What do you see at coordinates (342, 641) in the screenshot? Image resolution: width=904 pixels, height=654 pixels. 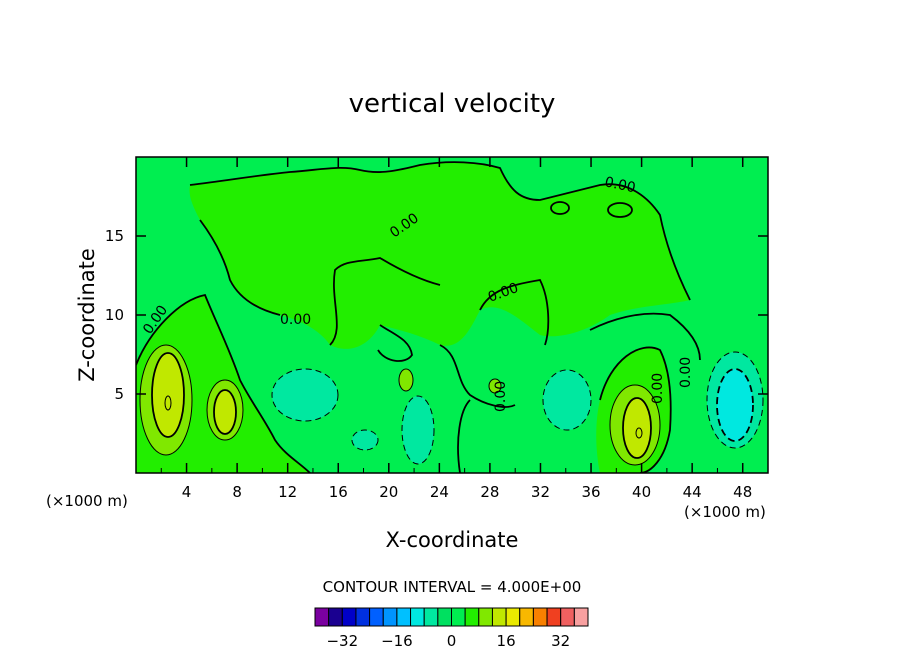 I see `colorbar-tick-label: −32` at bounding box center [342, 641].